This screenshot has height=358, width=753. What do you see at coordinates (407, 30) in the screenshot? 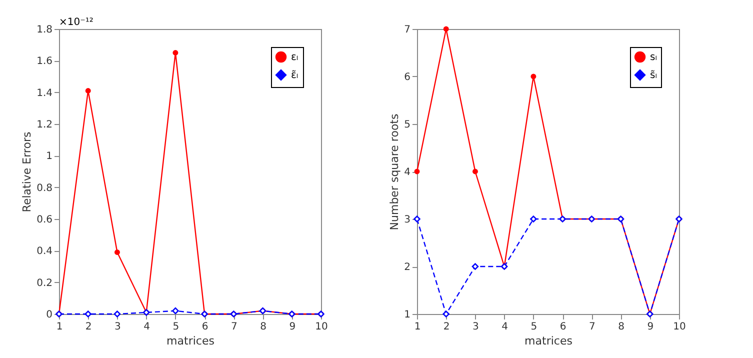
I see `y-tick-label: 7` at bounding box center [407, 30].